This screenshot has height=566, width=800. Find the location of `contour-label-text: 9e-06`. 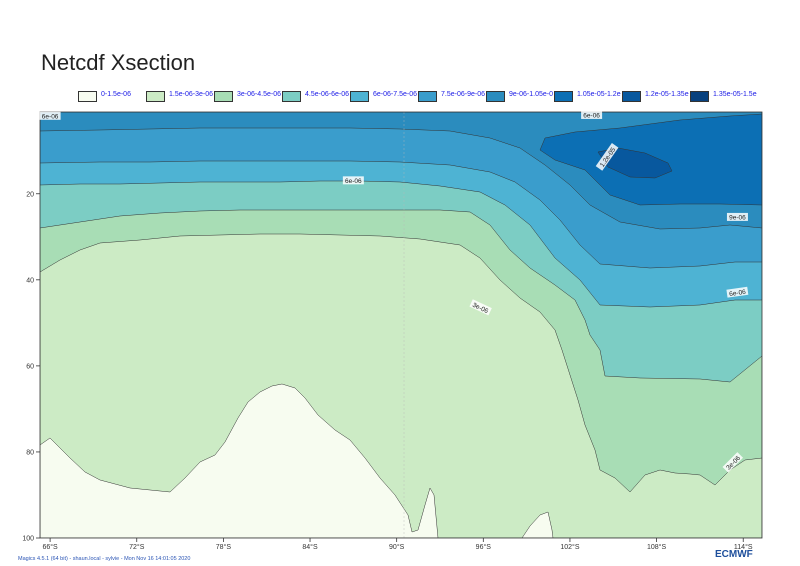

contour-label-text: 9e-06 is located at coordinates (737, 218).